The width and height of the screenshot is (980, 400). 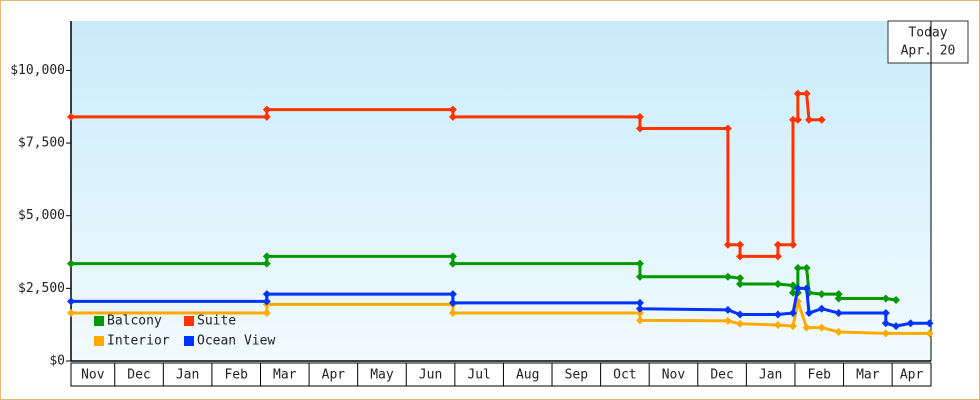 What do you see at coordinates (37, 70) in the screenshot?
I see `y-tick-label: $10,000` at bounding box center [37, 70].